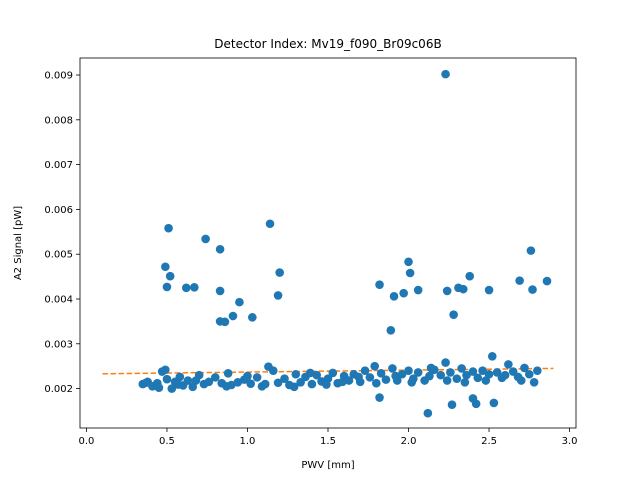 The image size is (640, 480). Describe the element at coordinates (58, 344) in the screenshot. I see `y-tick-label: 0.003` at that location.